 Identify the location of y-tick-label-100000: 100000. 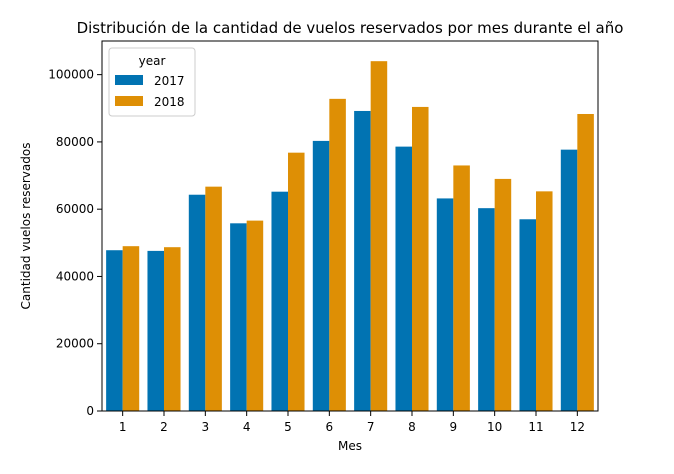
(71, 75).